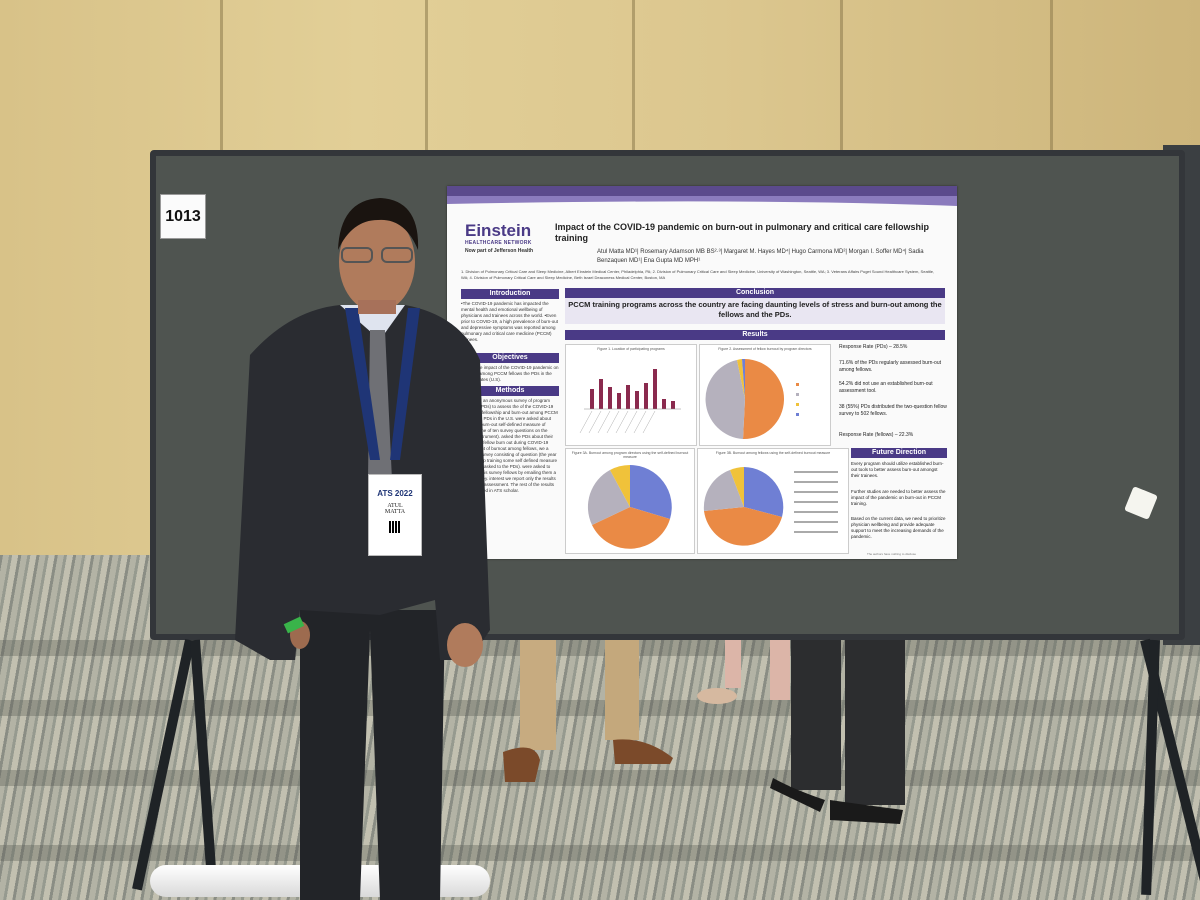 The height and width of the screenshot is (900, 1200). Describe the element at coordinates (395, 527) in the screenshot. I see `badge-qr-code` at that location.